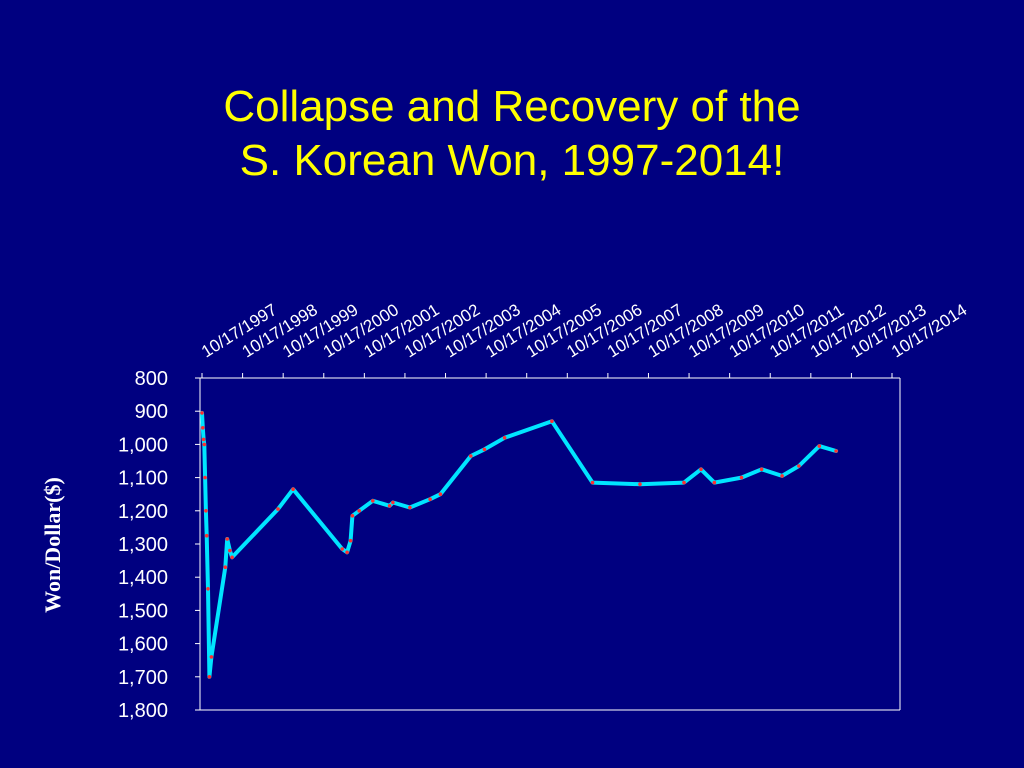 This screenshot has height=768, width=1024. What do you see at coordinates (151, 379) in the screenshot?
I see `y-tick-label: 800` at bounding box center [151, 379].